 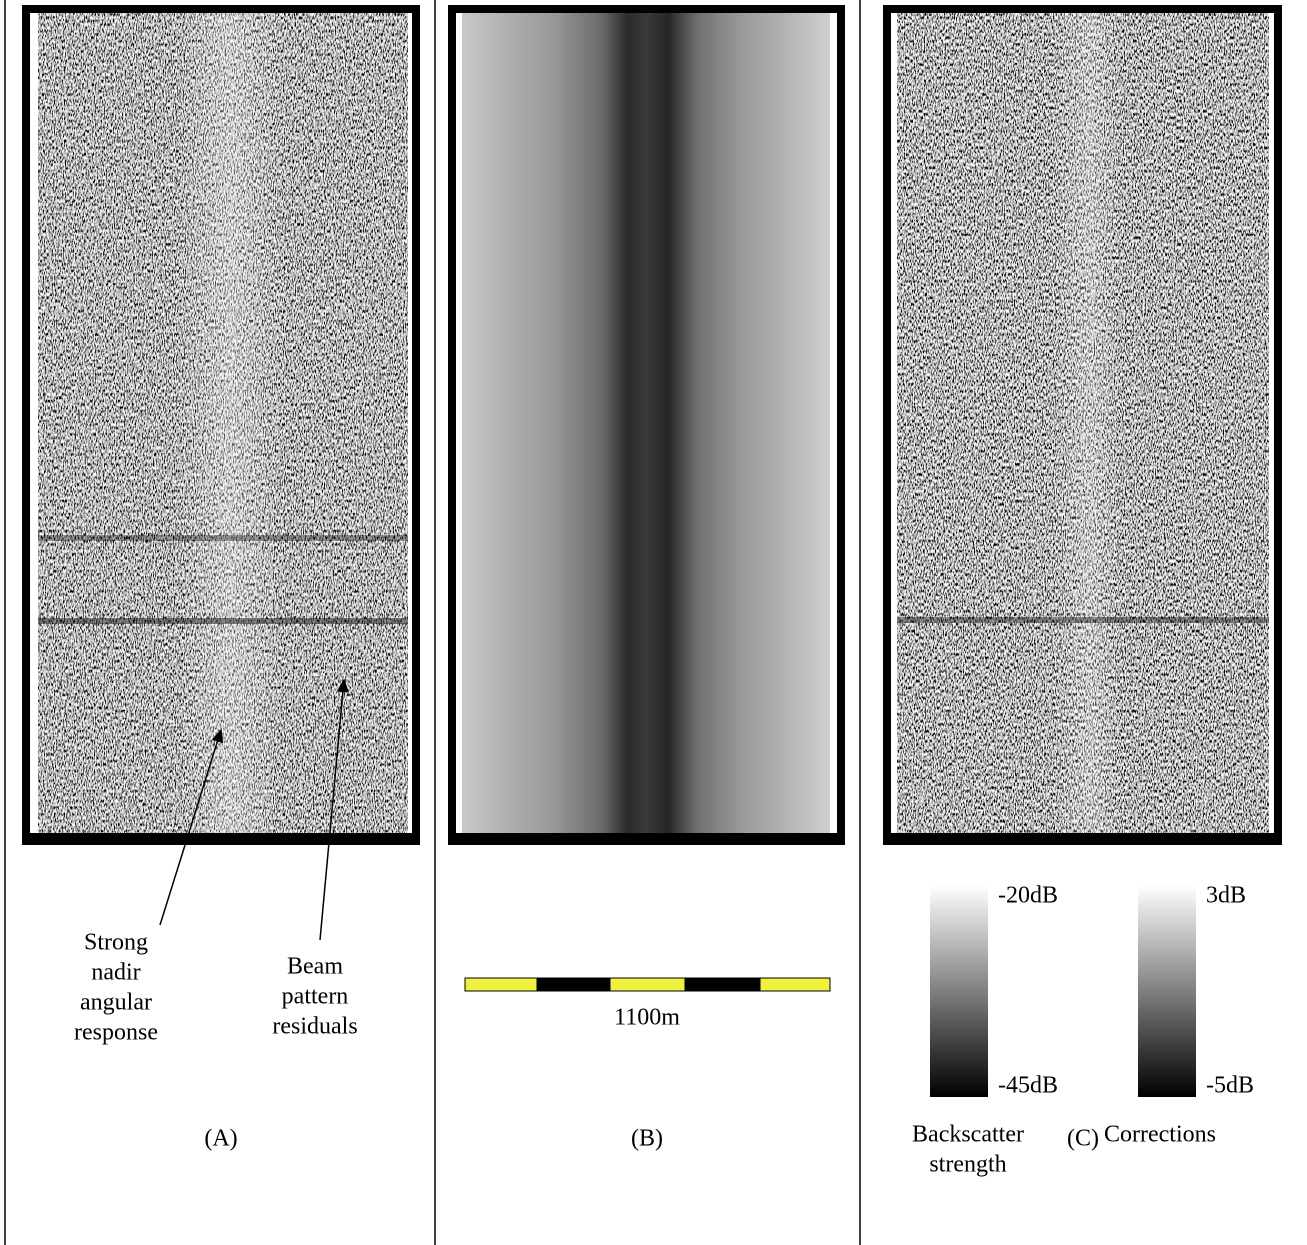 What do you see at coordinates (647, 984) in the screenshot?
I see `scale-bar` at bounding box center [647, 984].